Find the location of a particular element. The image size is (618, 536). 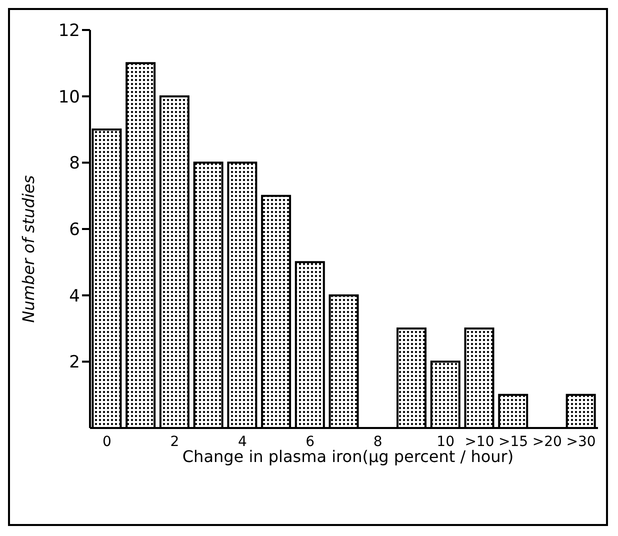

x-tick-label: 4 is located at coordinates (242, 442).